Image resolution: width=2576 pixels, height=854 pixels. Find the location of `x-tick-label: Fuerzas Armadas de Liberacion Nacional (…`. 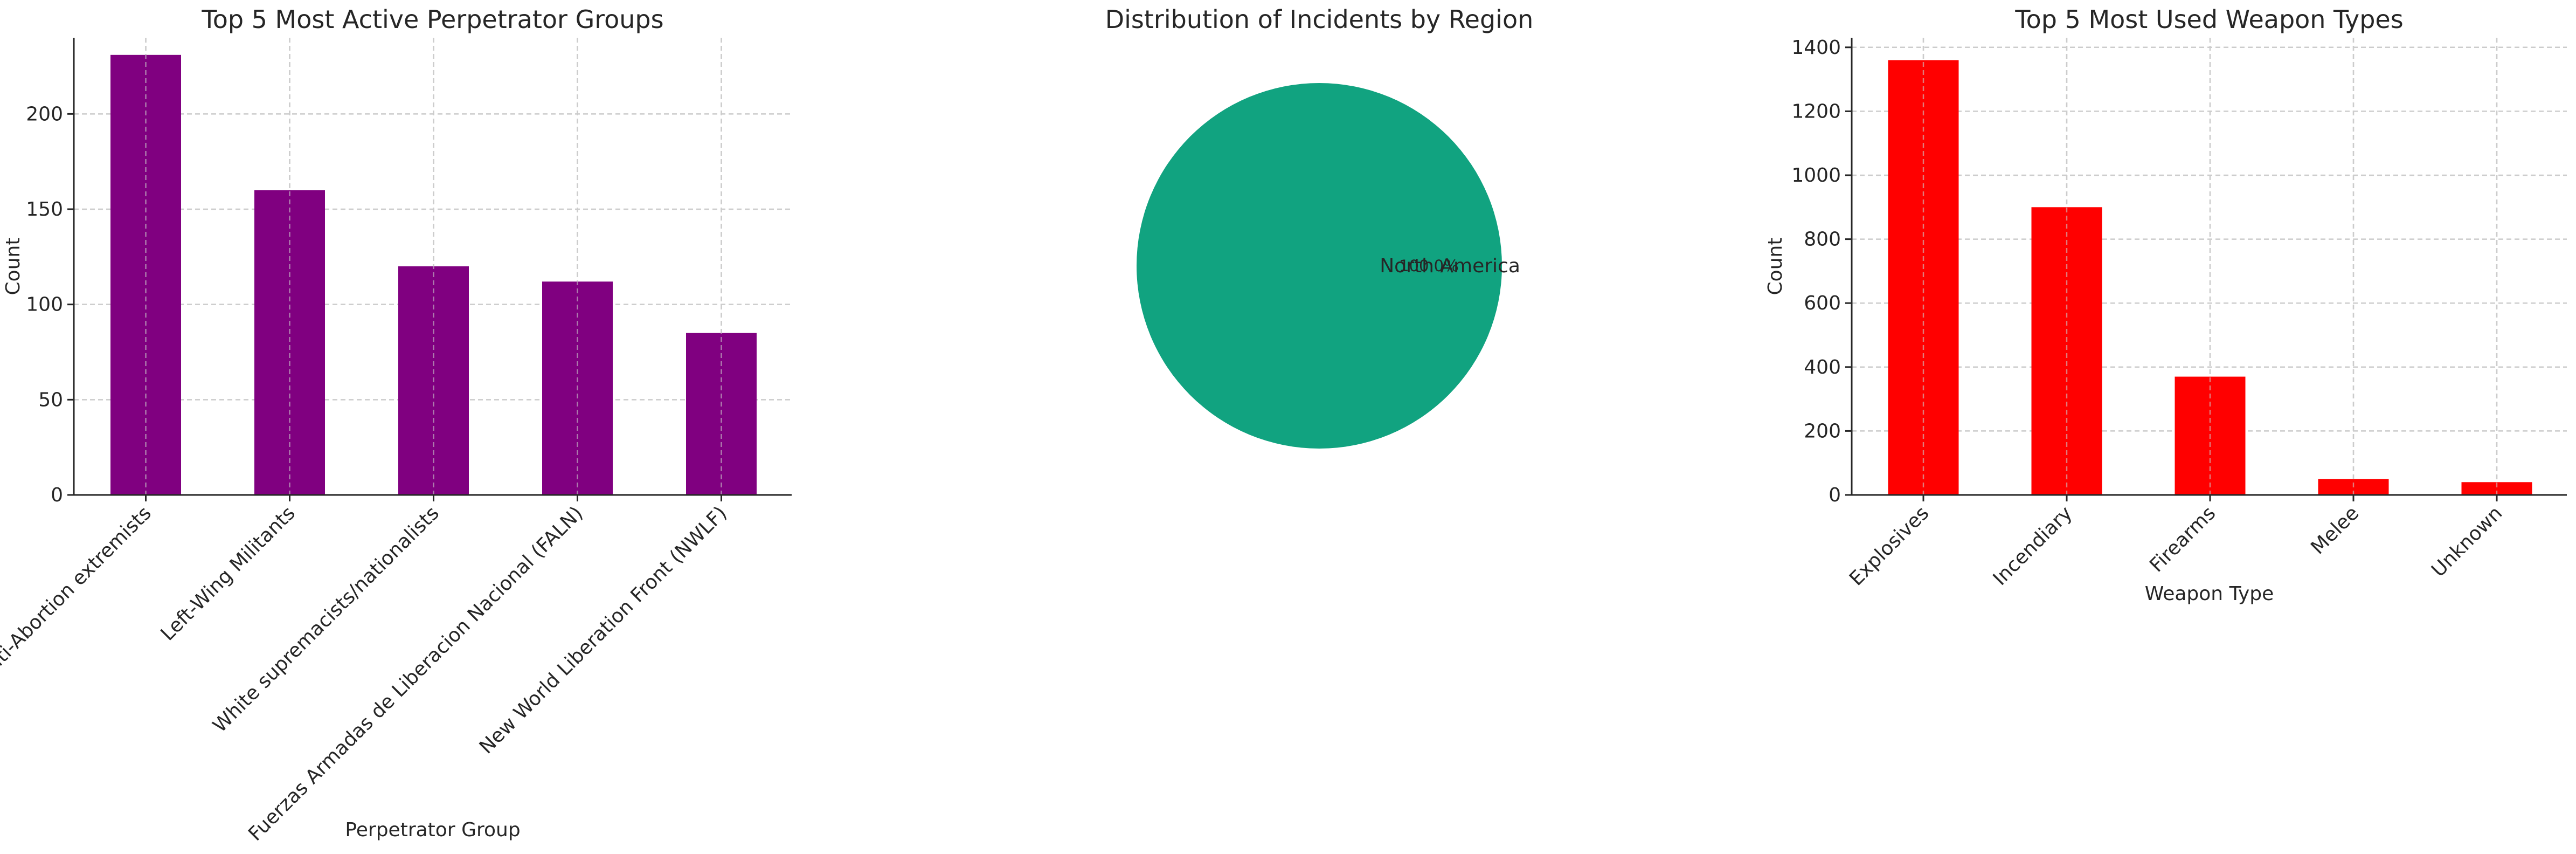

x-tick-label: Fuerzas Armadas de Liberacion Nacional (… is located at coordinates (416, 674).